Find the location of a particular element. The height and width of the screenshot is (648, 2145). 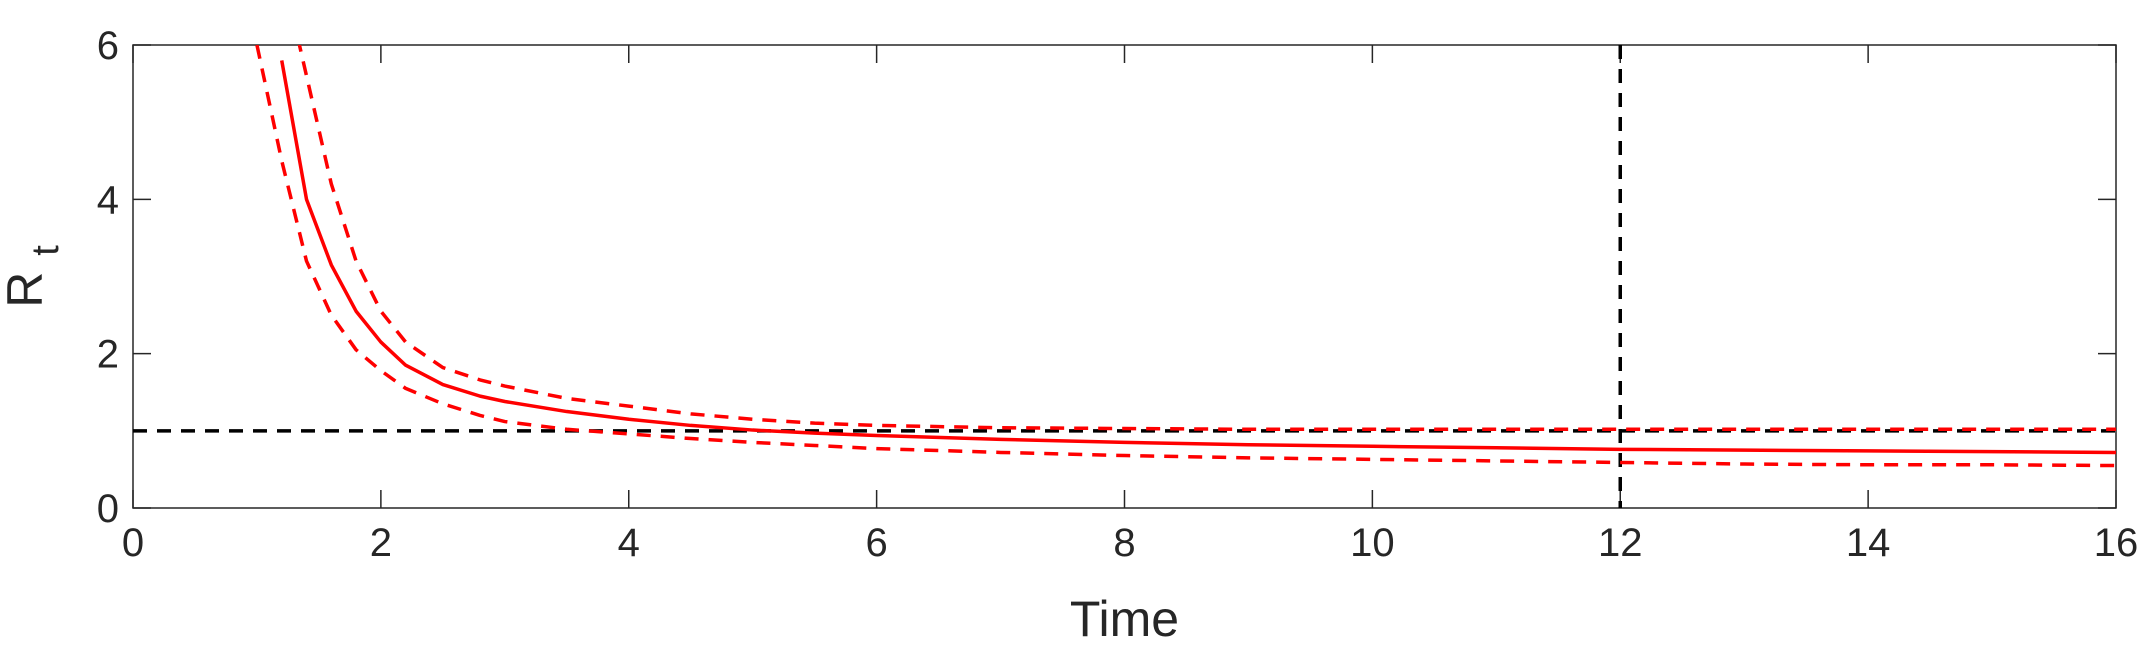

y-tick-label: 4 is located at coordinates (108, 200).